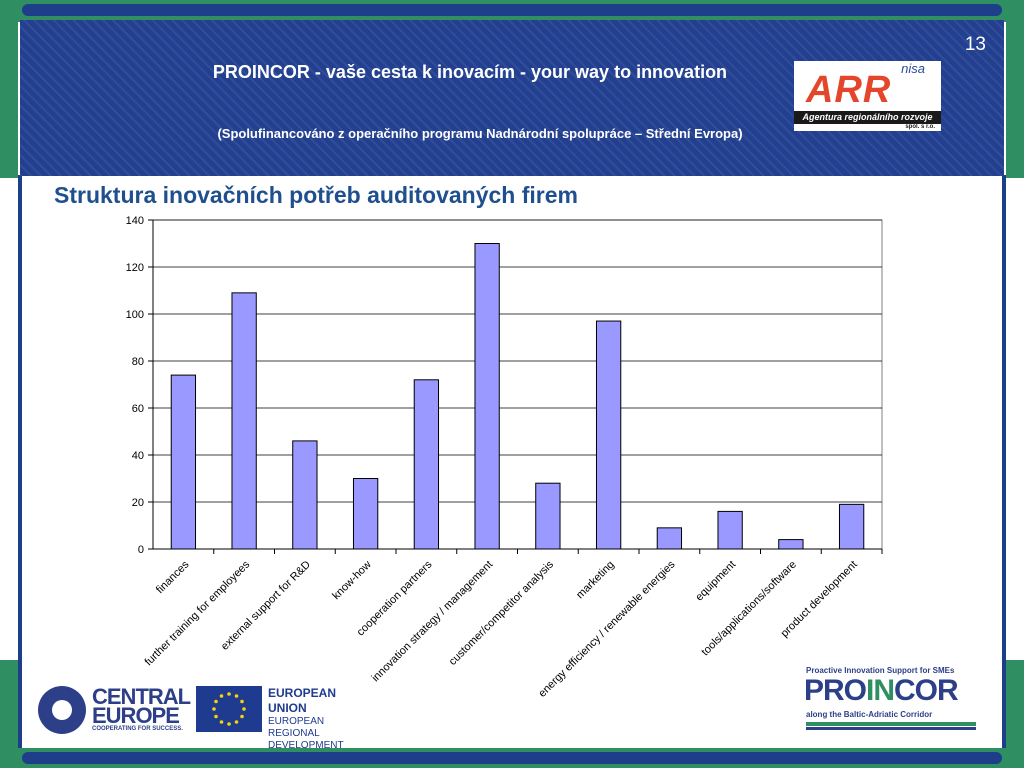  I want to click on slide-number: 13, so click(975, 44).